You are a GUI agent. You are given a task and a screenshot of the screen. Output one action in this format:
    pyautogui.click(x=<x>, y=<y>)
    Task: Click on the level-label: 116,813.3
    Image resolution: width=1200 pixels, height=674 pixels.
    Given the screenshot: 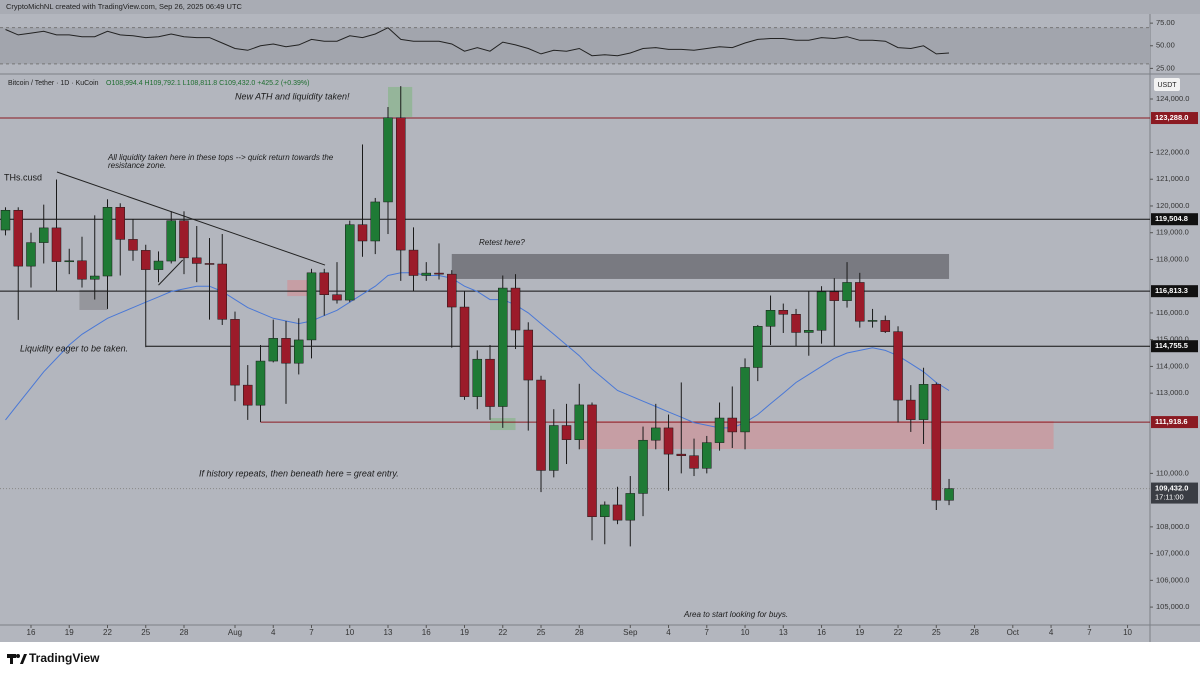 What is the action you would take?
    pyautogui.click(x=1171, y=290)
    